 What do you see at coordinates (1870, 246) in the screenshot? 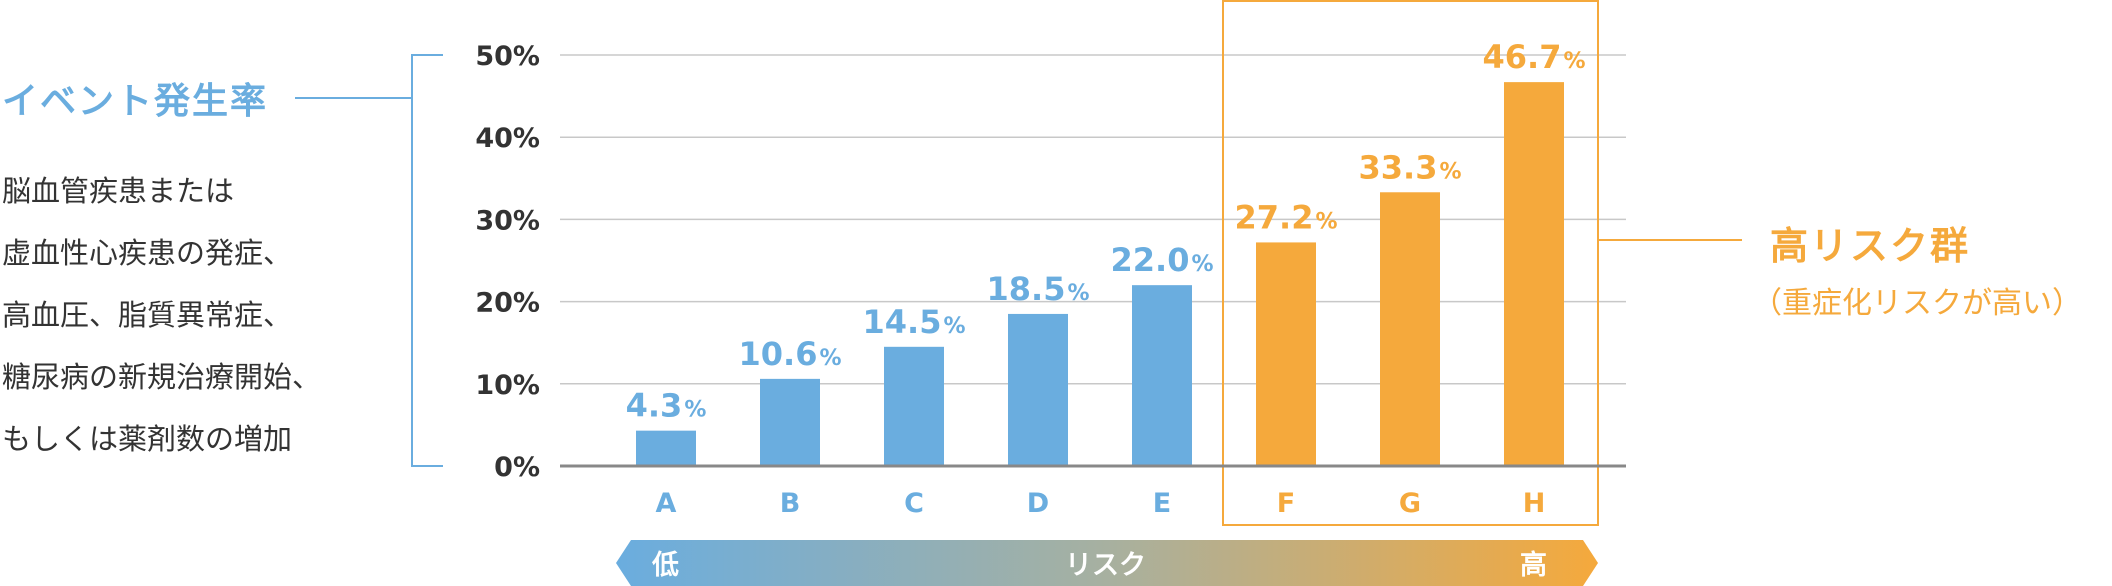
I see `high-risk-title: 高リスク群` at bounding box center [1870, 246].